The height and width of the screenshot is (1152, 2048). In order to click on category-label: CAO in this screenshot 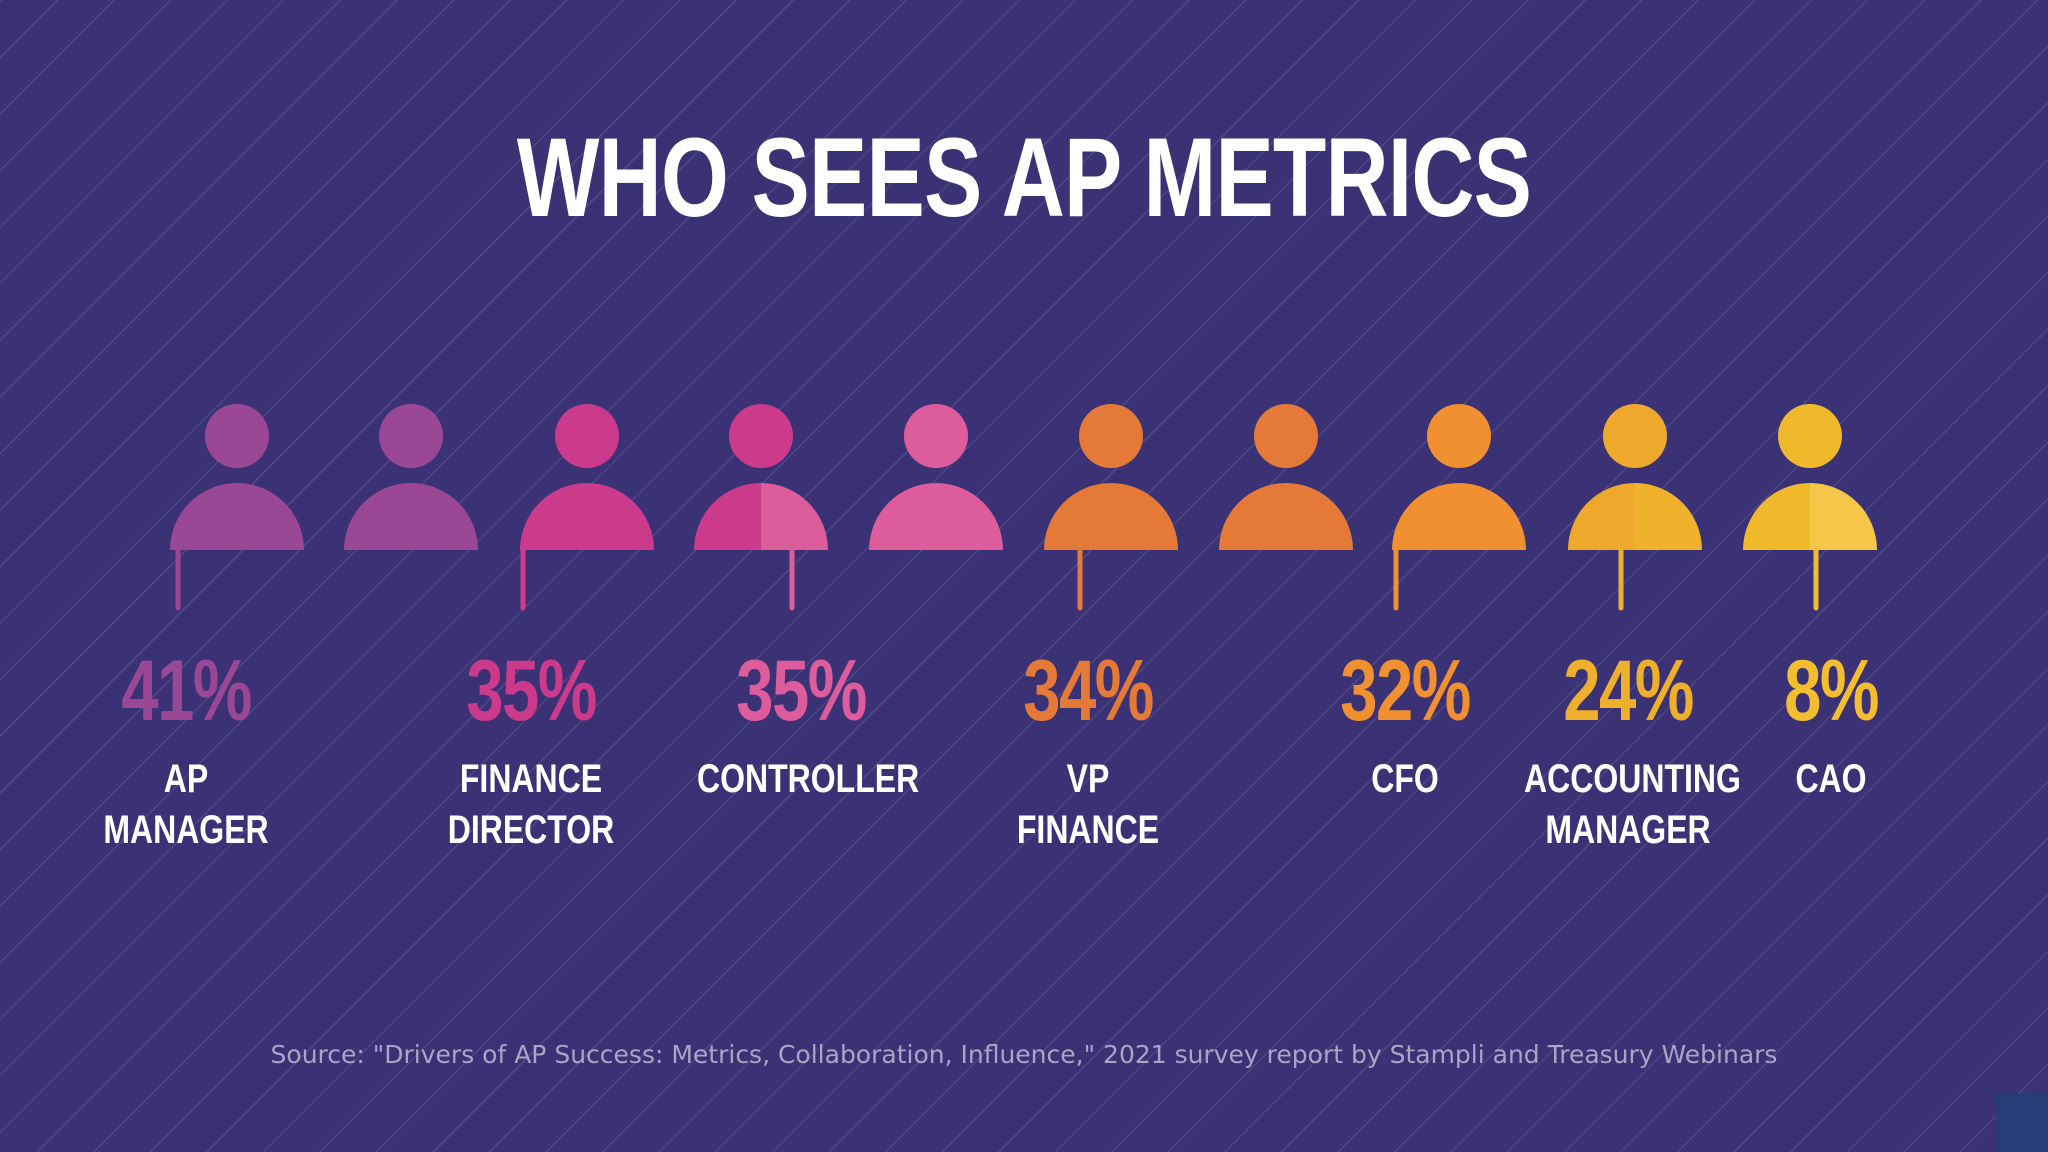, I will do `click(1831, 779)`.